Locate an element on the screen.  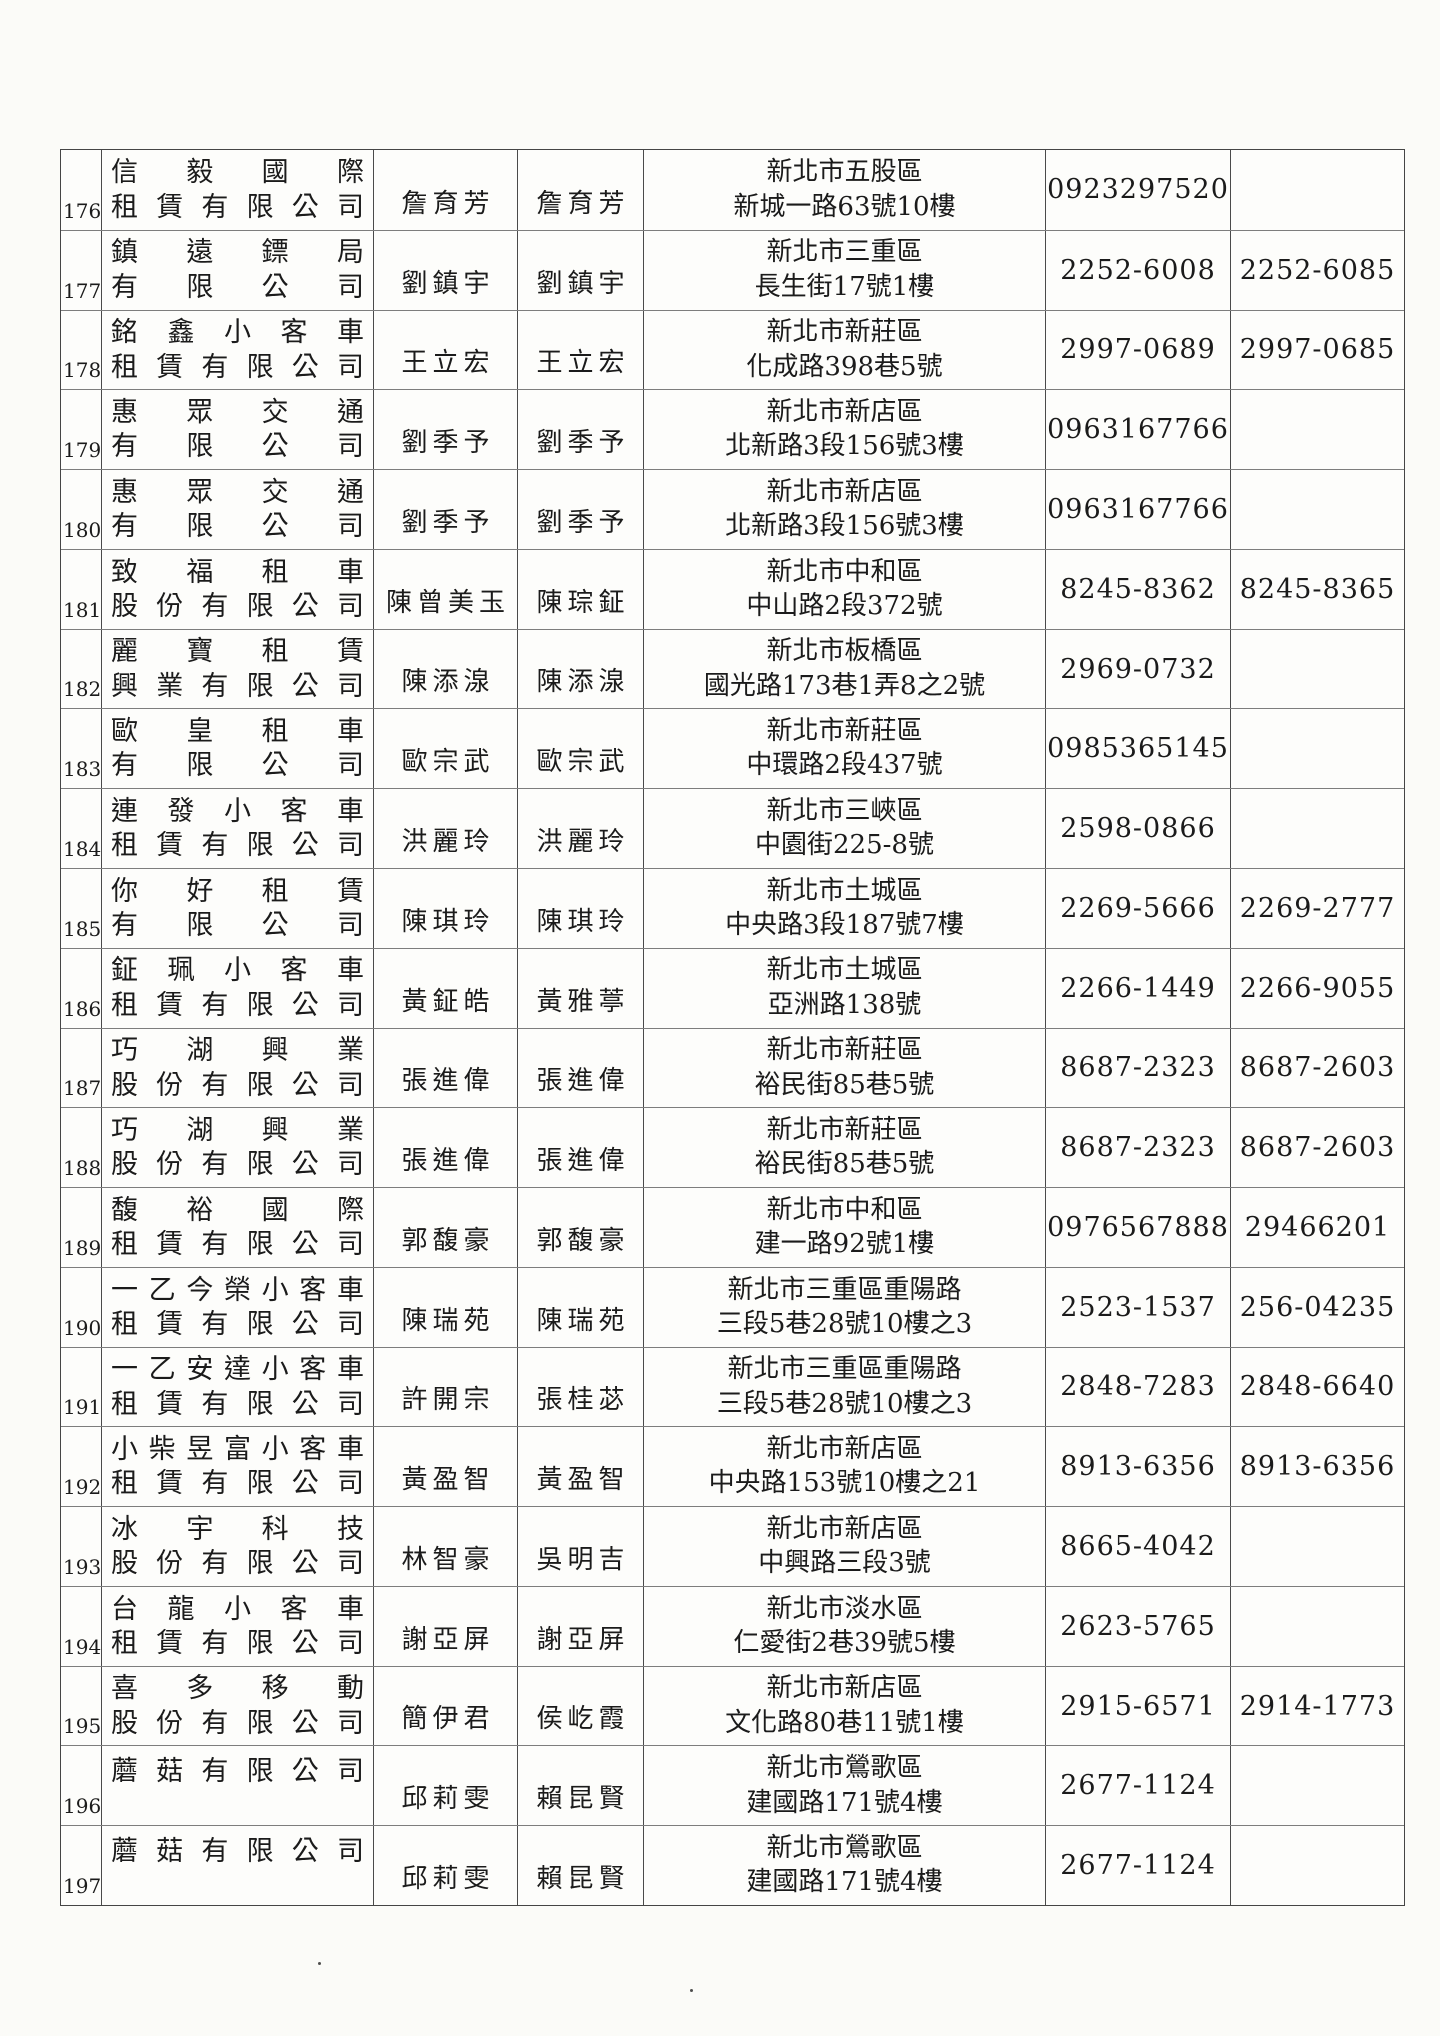
contact-name: 陳琮鉦 is located at coordinates (583, 602).